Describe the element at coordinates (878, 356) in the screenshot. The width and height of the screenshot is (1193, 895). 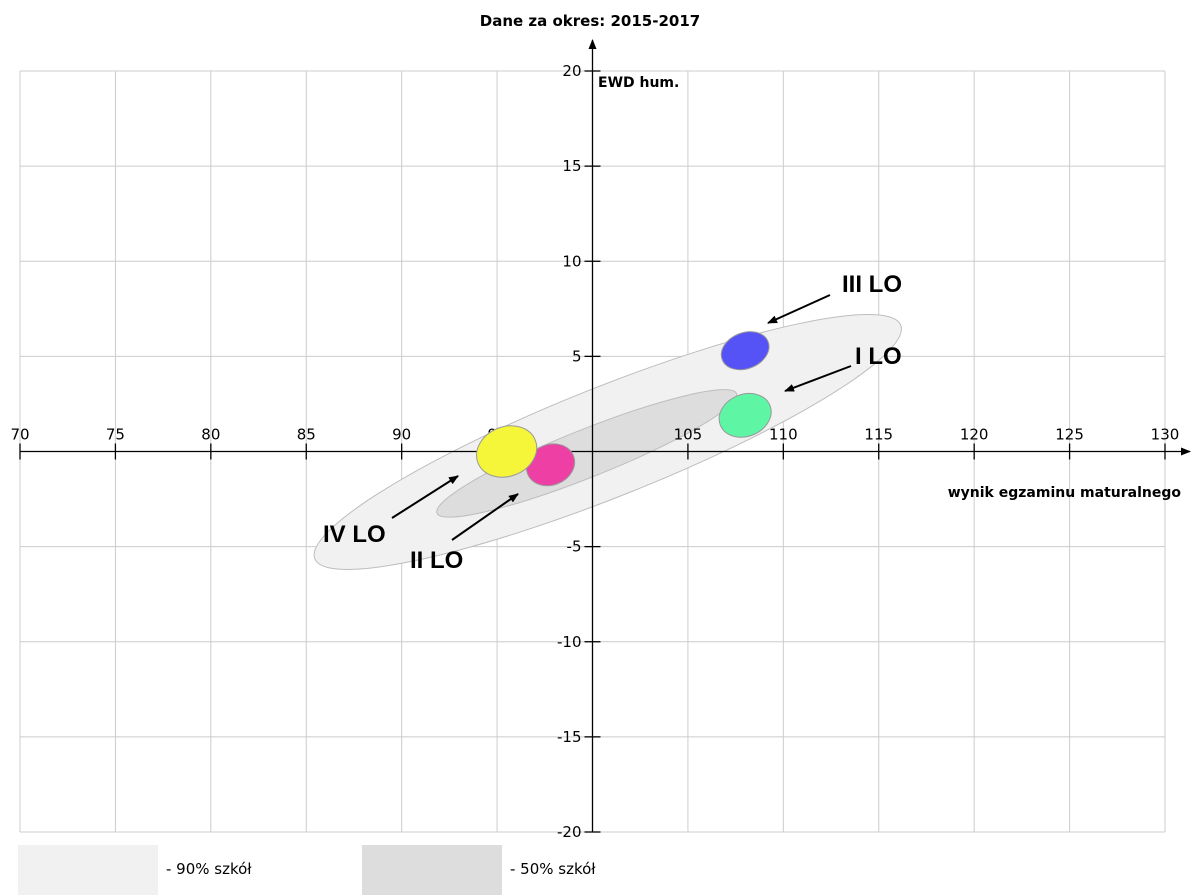
I see `label-i-lo: I LO` at that location.